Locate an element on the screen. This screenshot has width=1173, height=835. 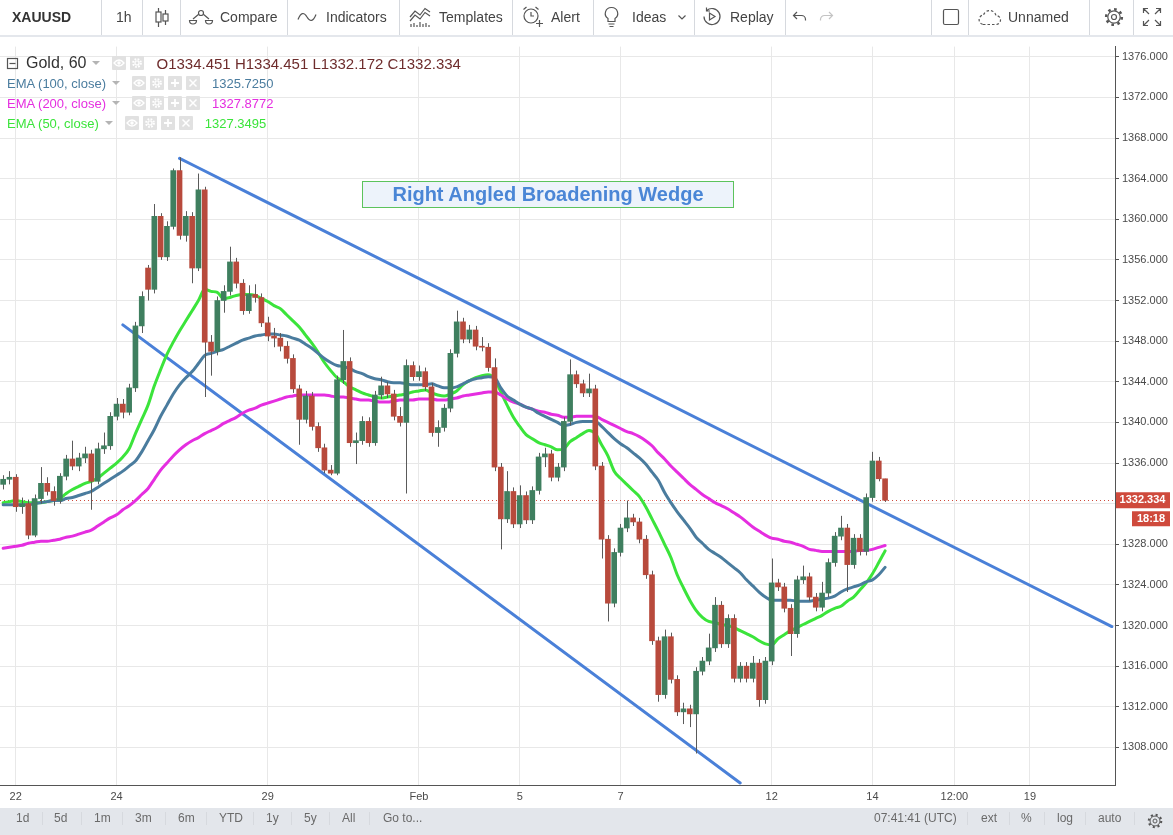
y-tick-label: 1356.000 is located at coordinates (1145, 258).